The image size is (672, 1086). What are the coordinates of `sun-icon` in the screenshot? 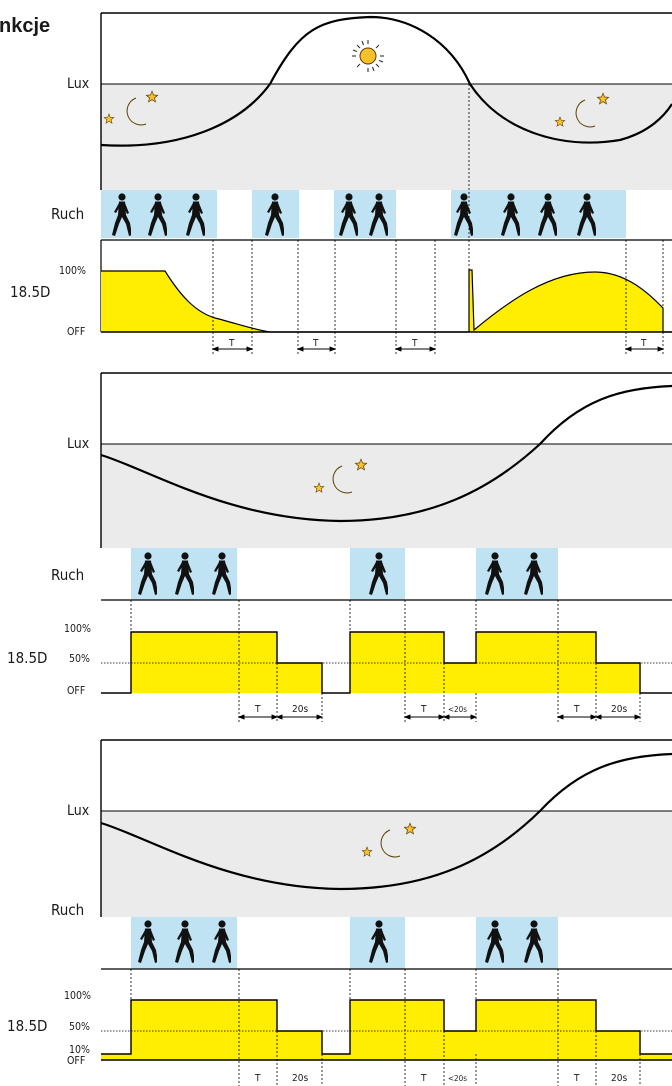 It's located at (368, 56).